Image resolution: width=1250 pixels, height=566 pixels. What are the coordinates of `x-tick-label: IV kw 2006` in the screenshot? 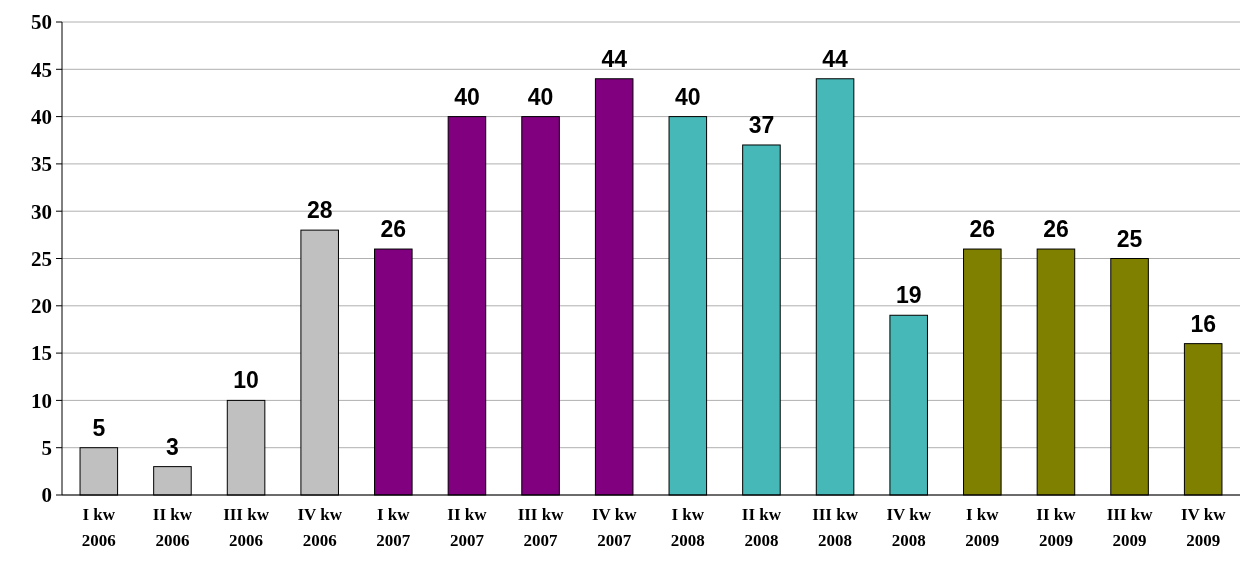 It's located at (320, 527).